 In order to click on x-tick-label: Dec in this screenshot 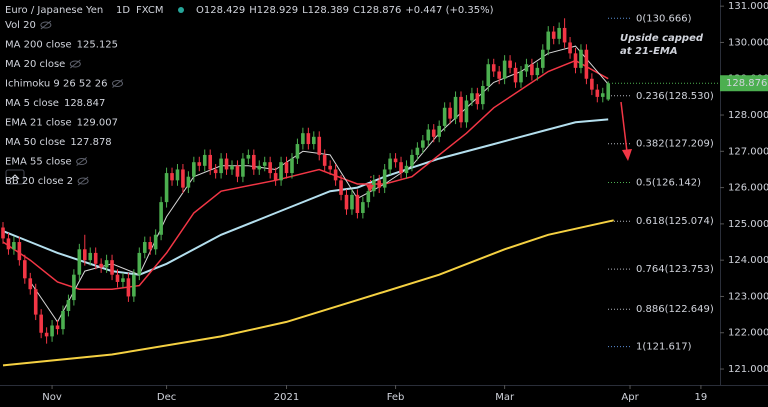, I will do `click(166, 397)`.